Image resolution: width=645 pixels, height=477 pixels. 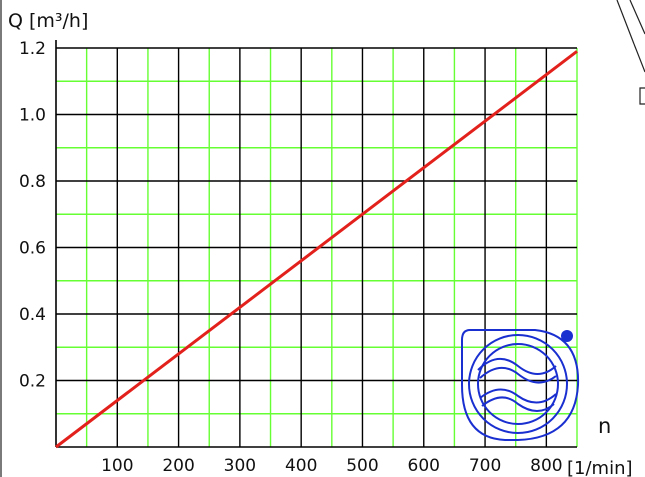 What do you see at coordinates (517, 371) in the screenshot?
I see `logo-wave-top-icon` at bounding box center [517, 371].